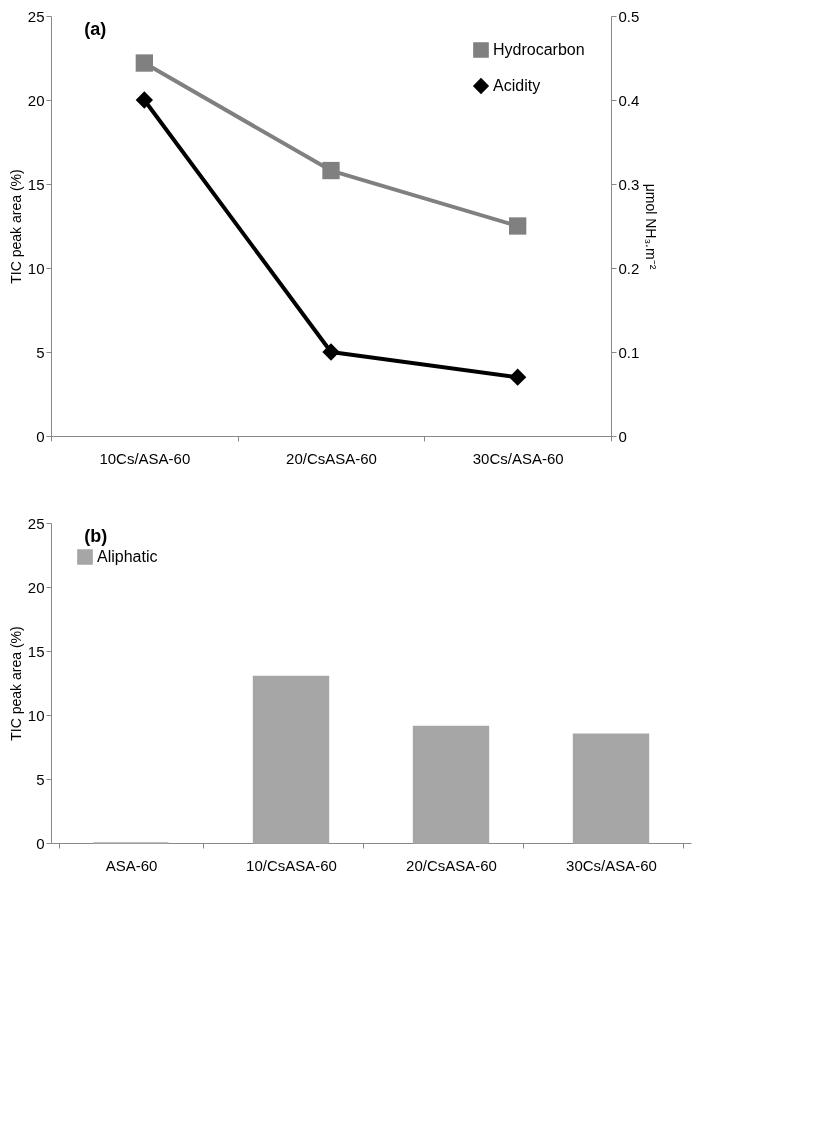 Image resolution: width=818 pixels, height=1125 pixels. Describe the element at coordinates (127, 556) in the screenshot. I see `legend-label: Aliphatic` at that location.